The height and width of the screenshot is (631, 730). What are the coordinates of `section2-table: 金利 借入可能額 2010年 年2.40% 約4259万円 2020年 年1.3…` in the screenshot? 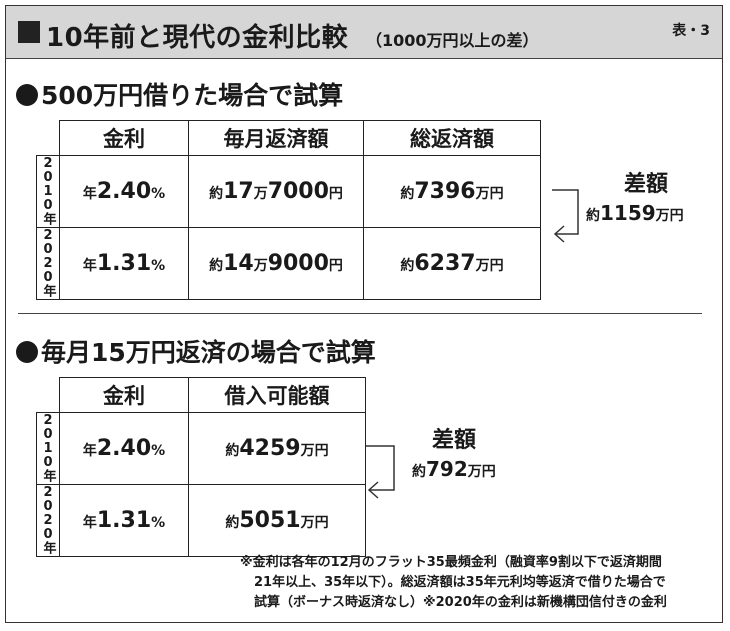 It's located at (201, 467).